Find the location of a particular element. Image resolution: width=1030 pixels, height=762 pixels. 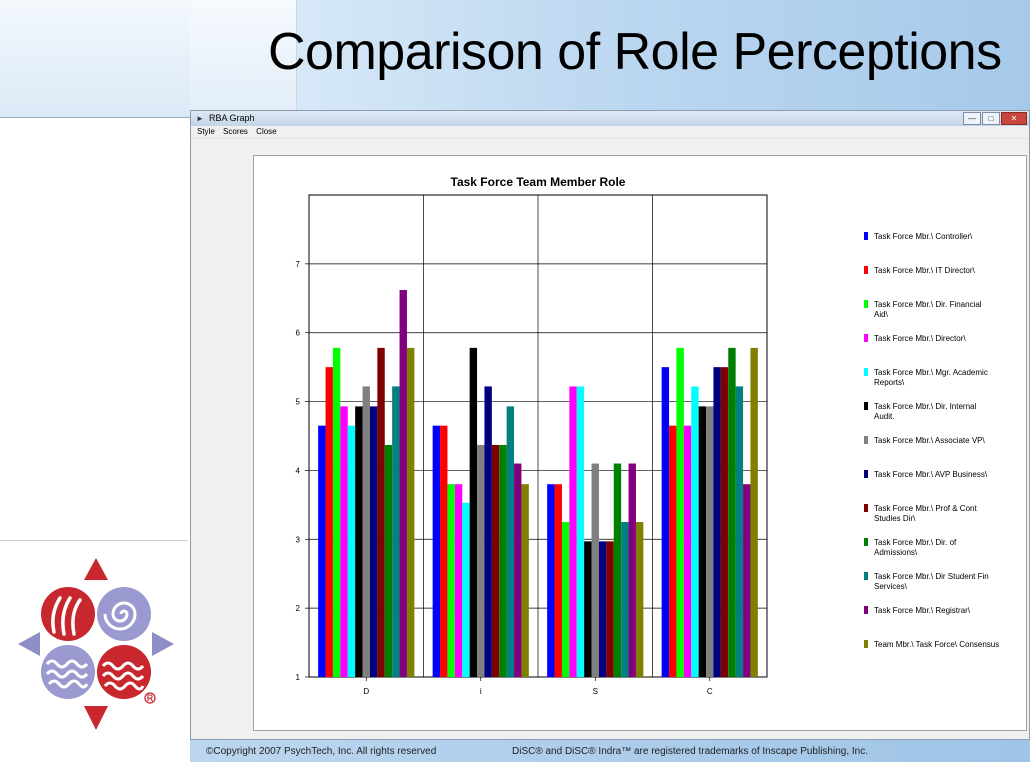

legend-label: Task Force Mbr.\ AVP Business\ is located at coordinates (931, 474).